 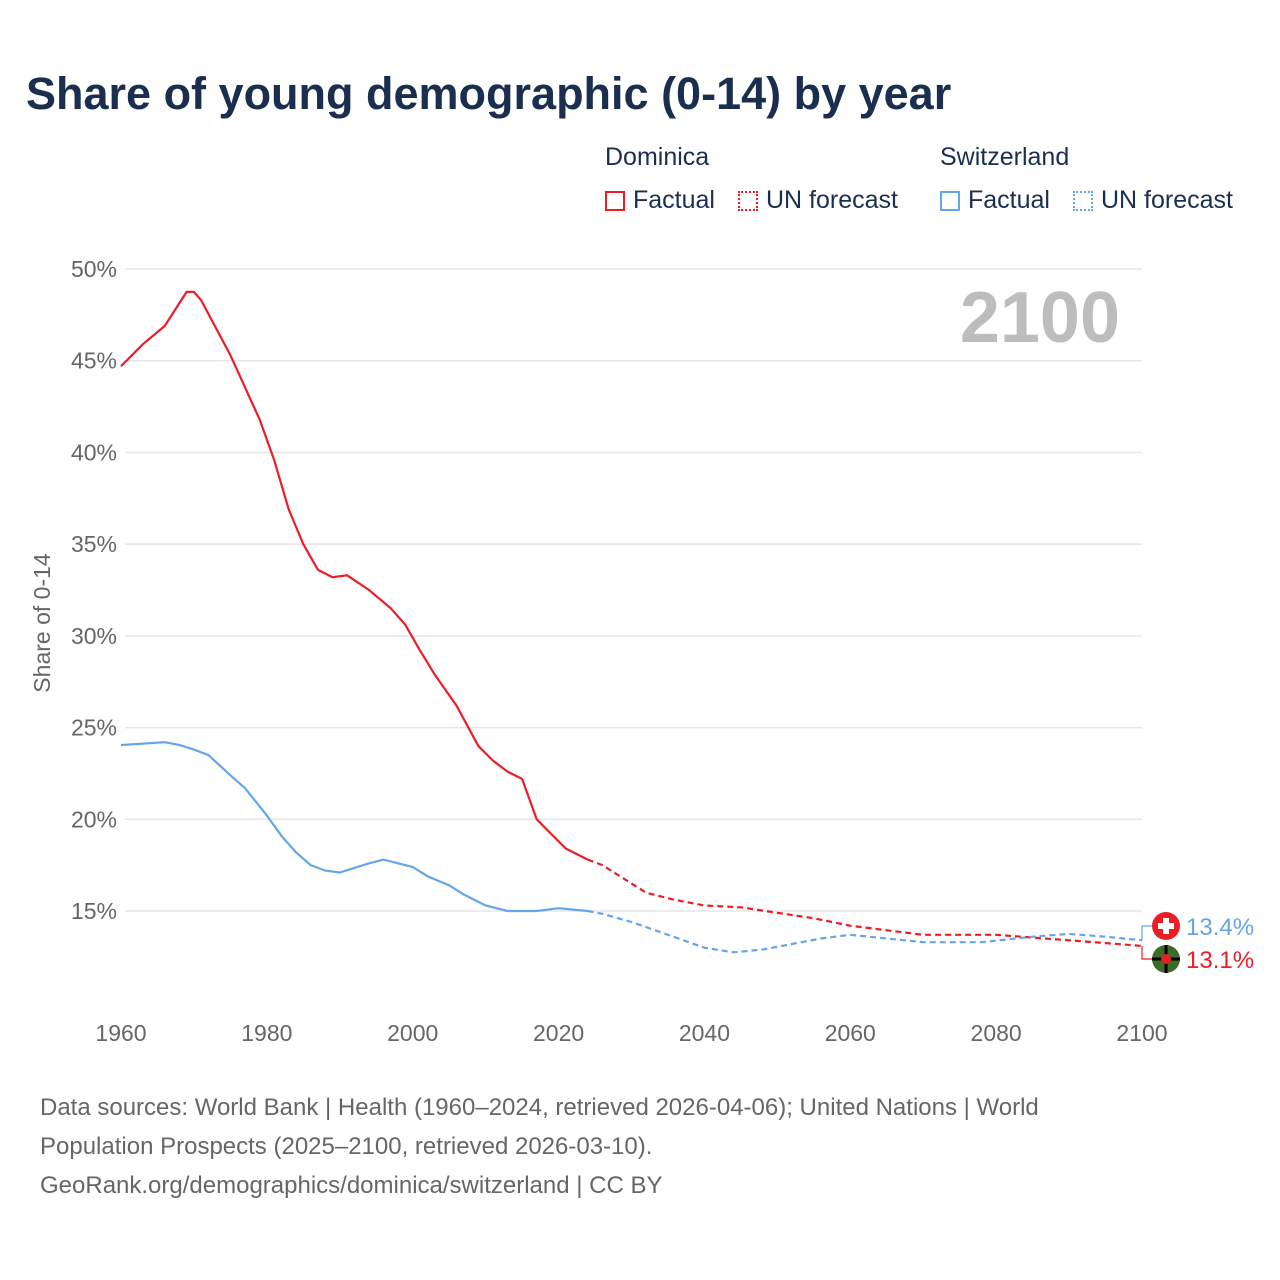 I want to click on x-tick-label: 2080, so click(x=996, y=1033).